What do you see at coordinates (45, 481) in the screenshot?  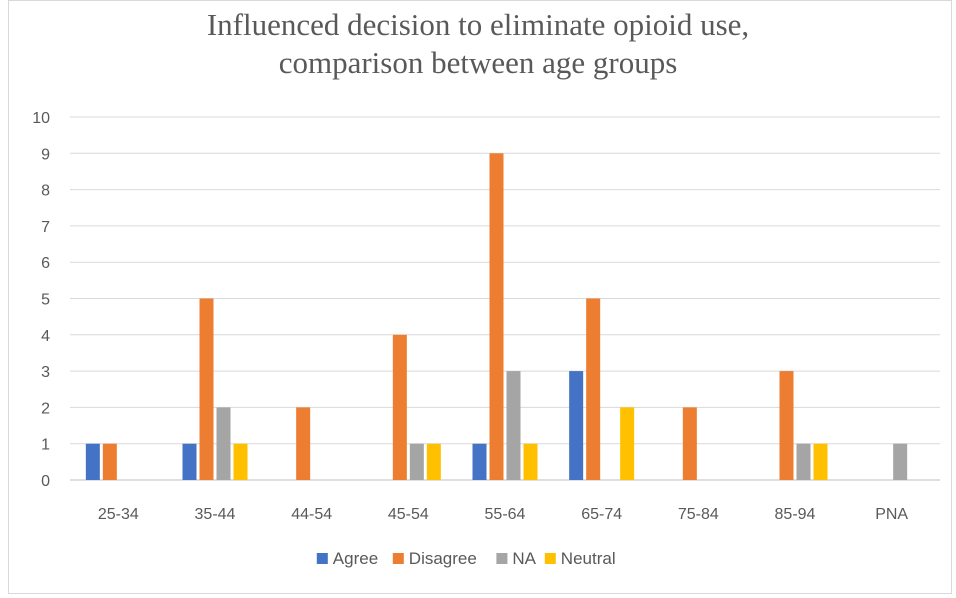 I see `y-tick-label: 0` at bounding box center [45, 481].